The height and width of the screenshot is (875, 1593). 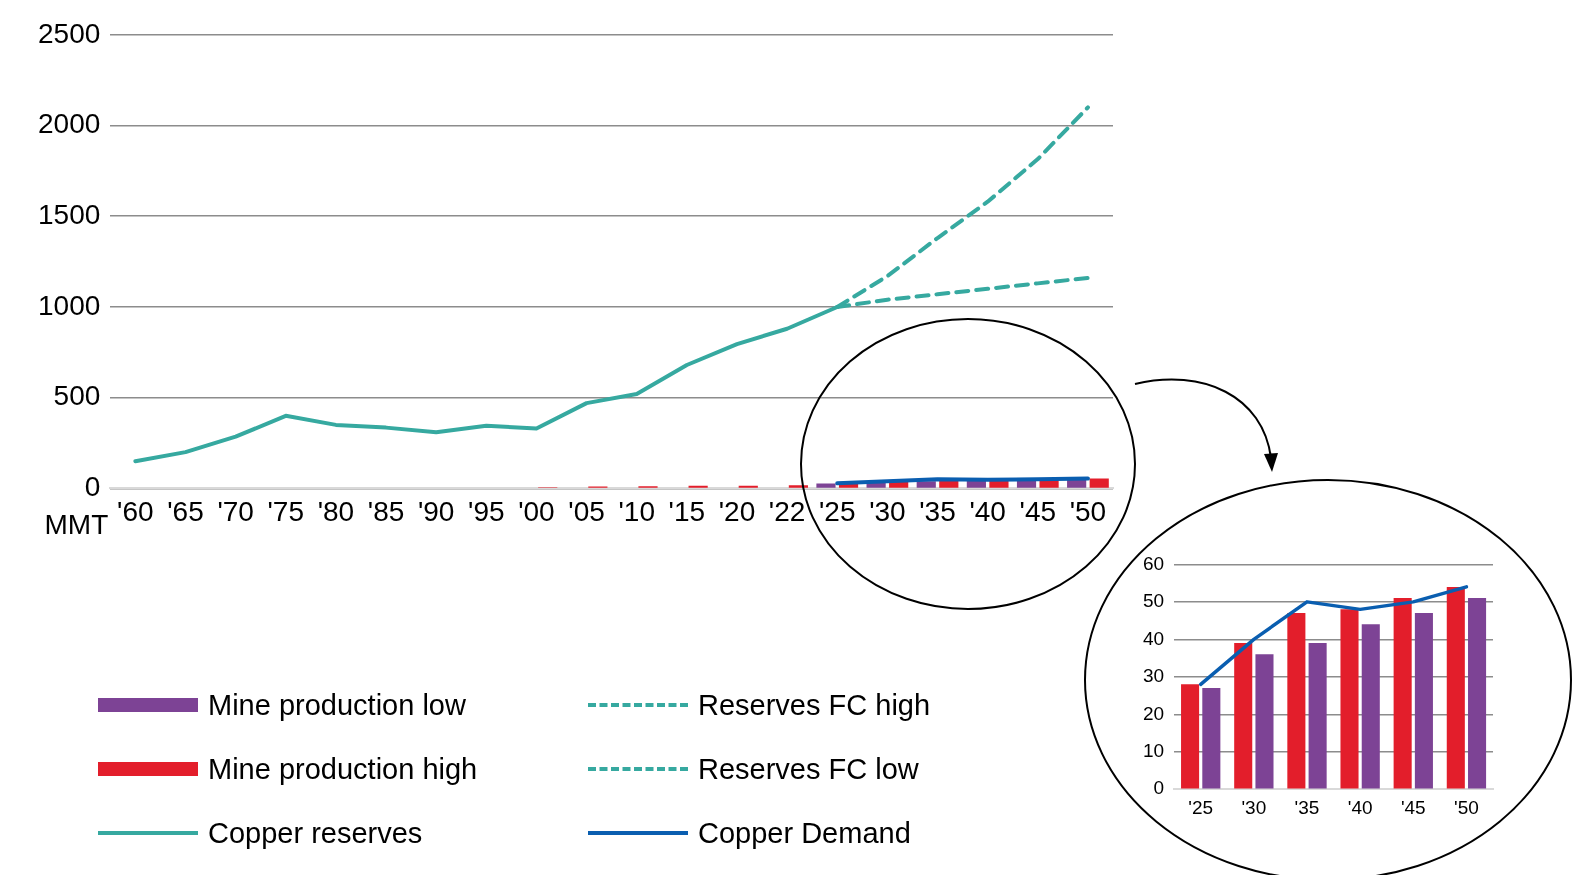 What do you see at coordinates (286, 511) in the screenshot?
I see `x-tick-label: '75` at bounding box center [286, 511].